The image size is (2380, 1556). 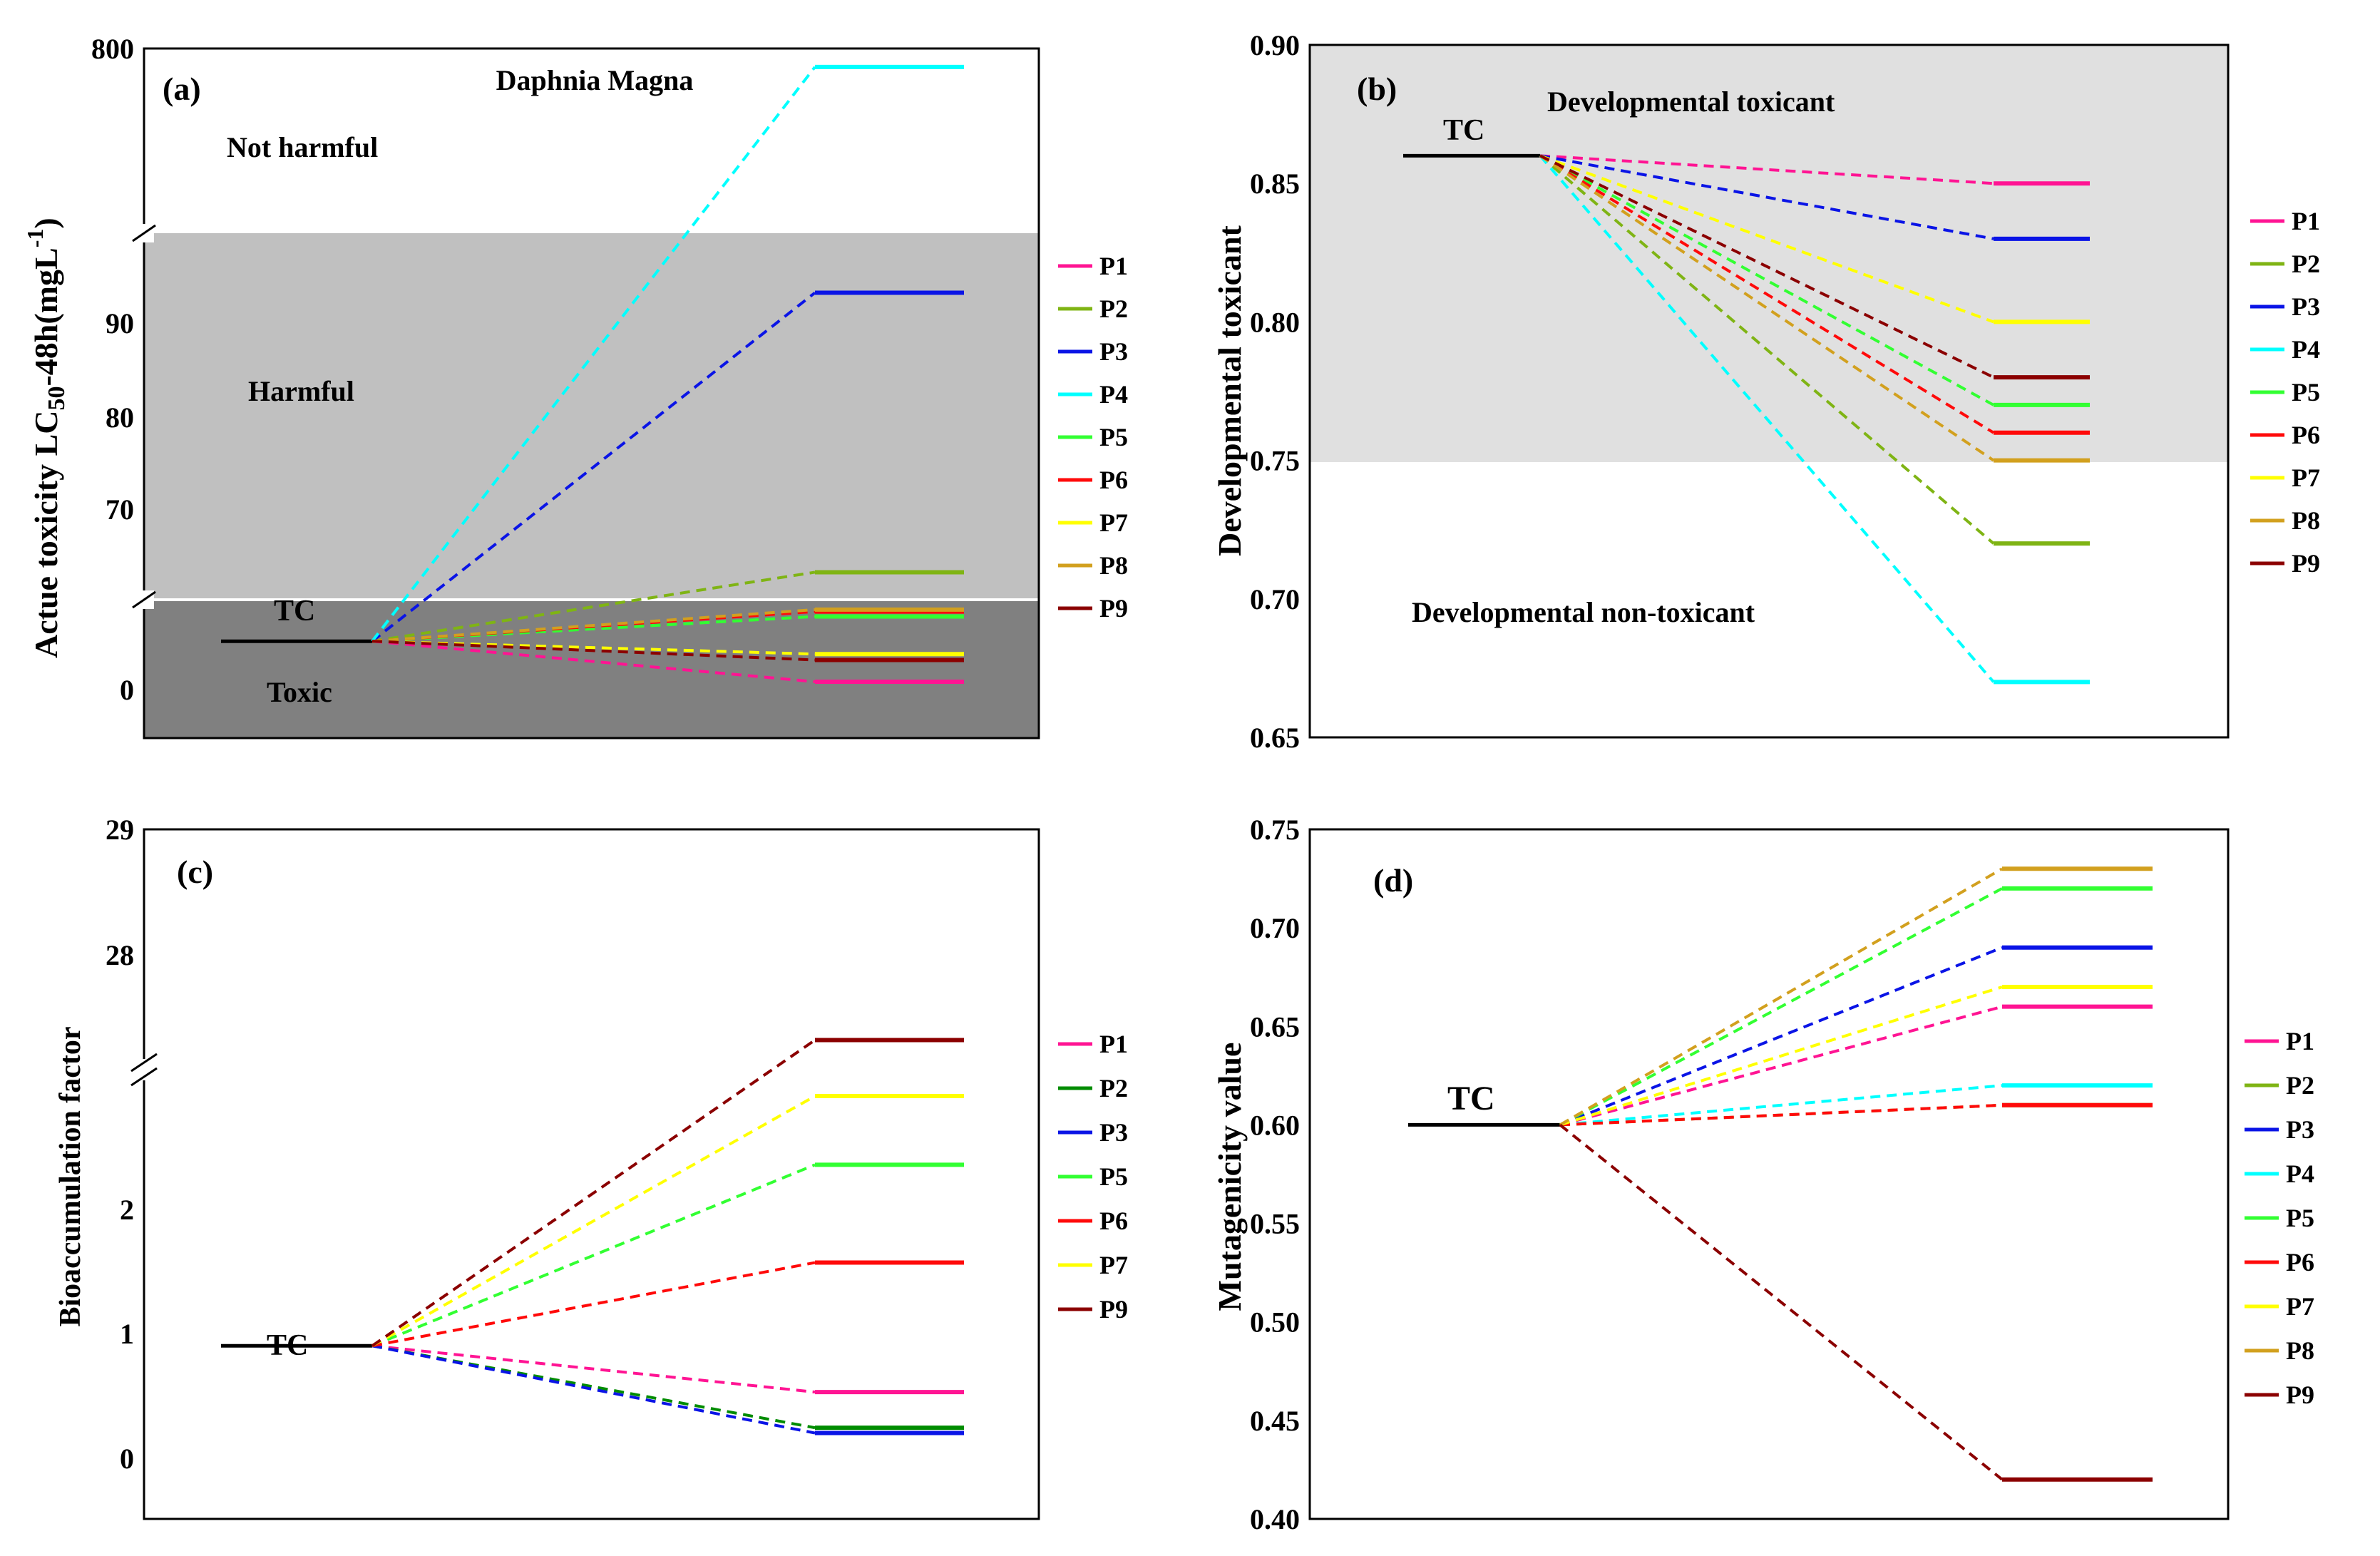 I want to click on panel-b-legend-label-p4: P4, so click(x=2306, y=349).